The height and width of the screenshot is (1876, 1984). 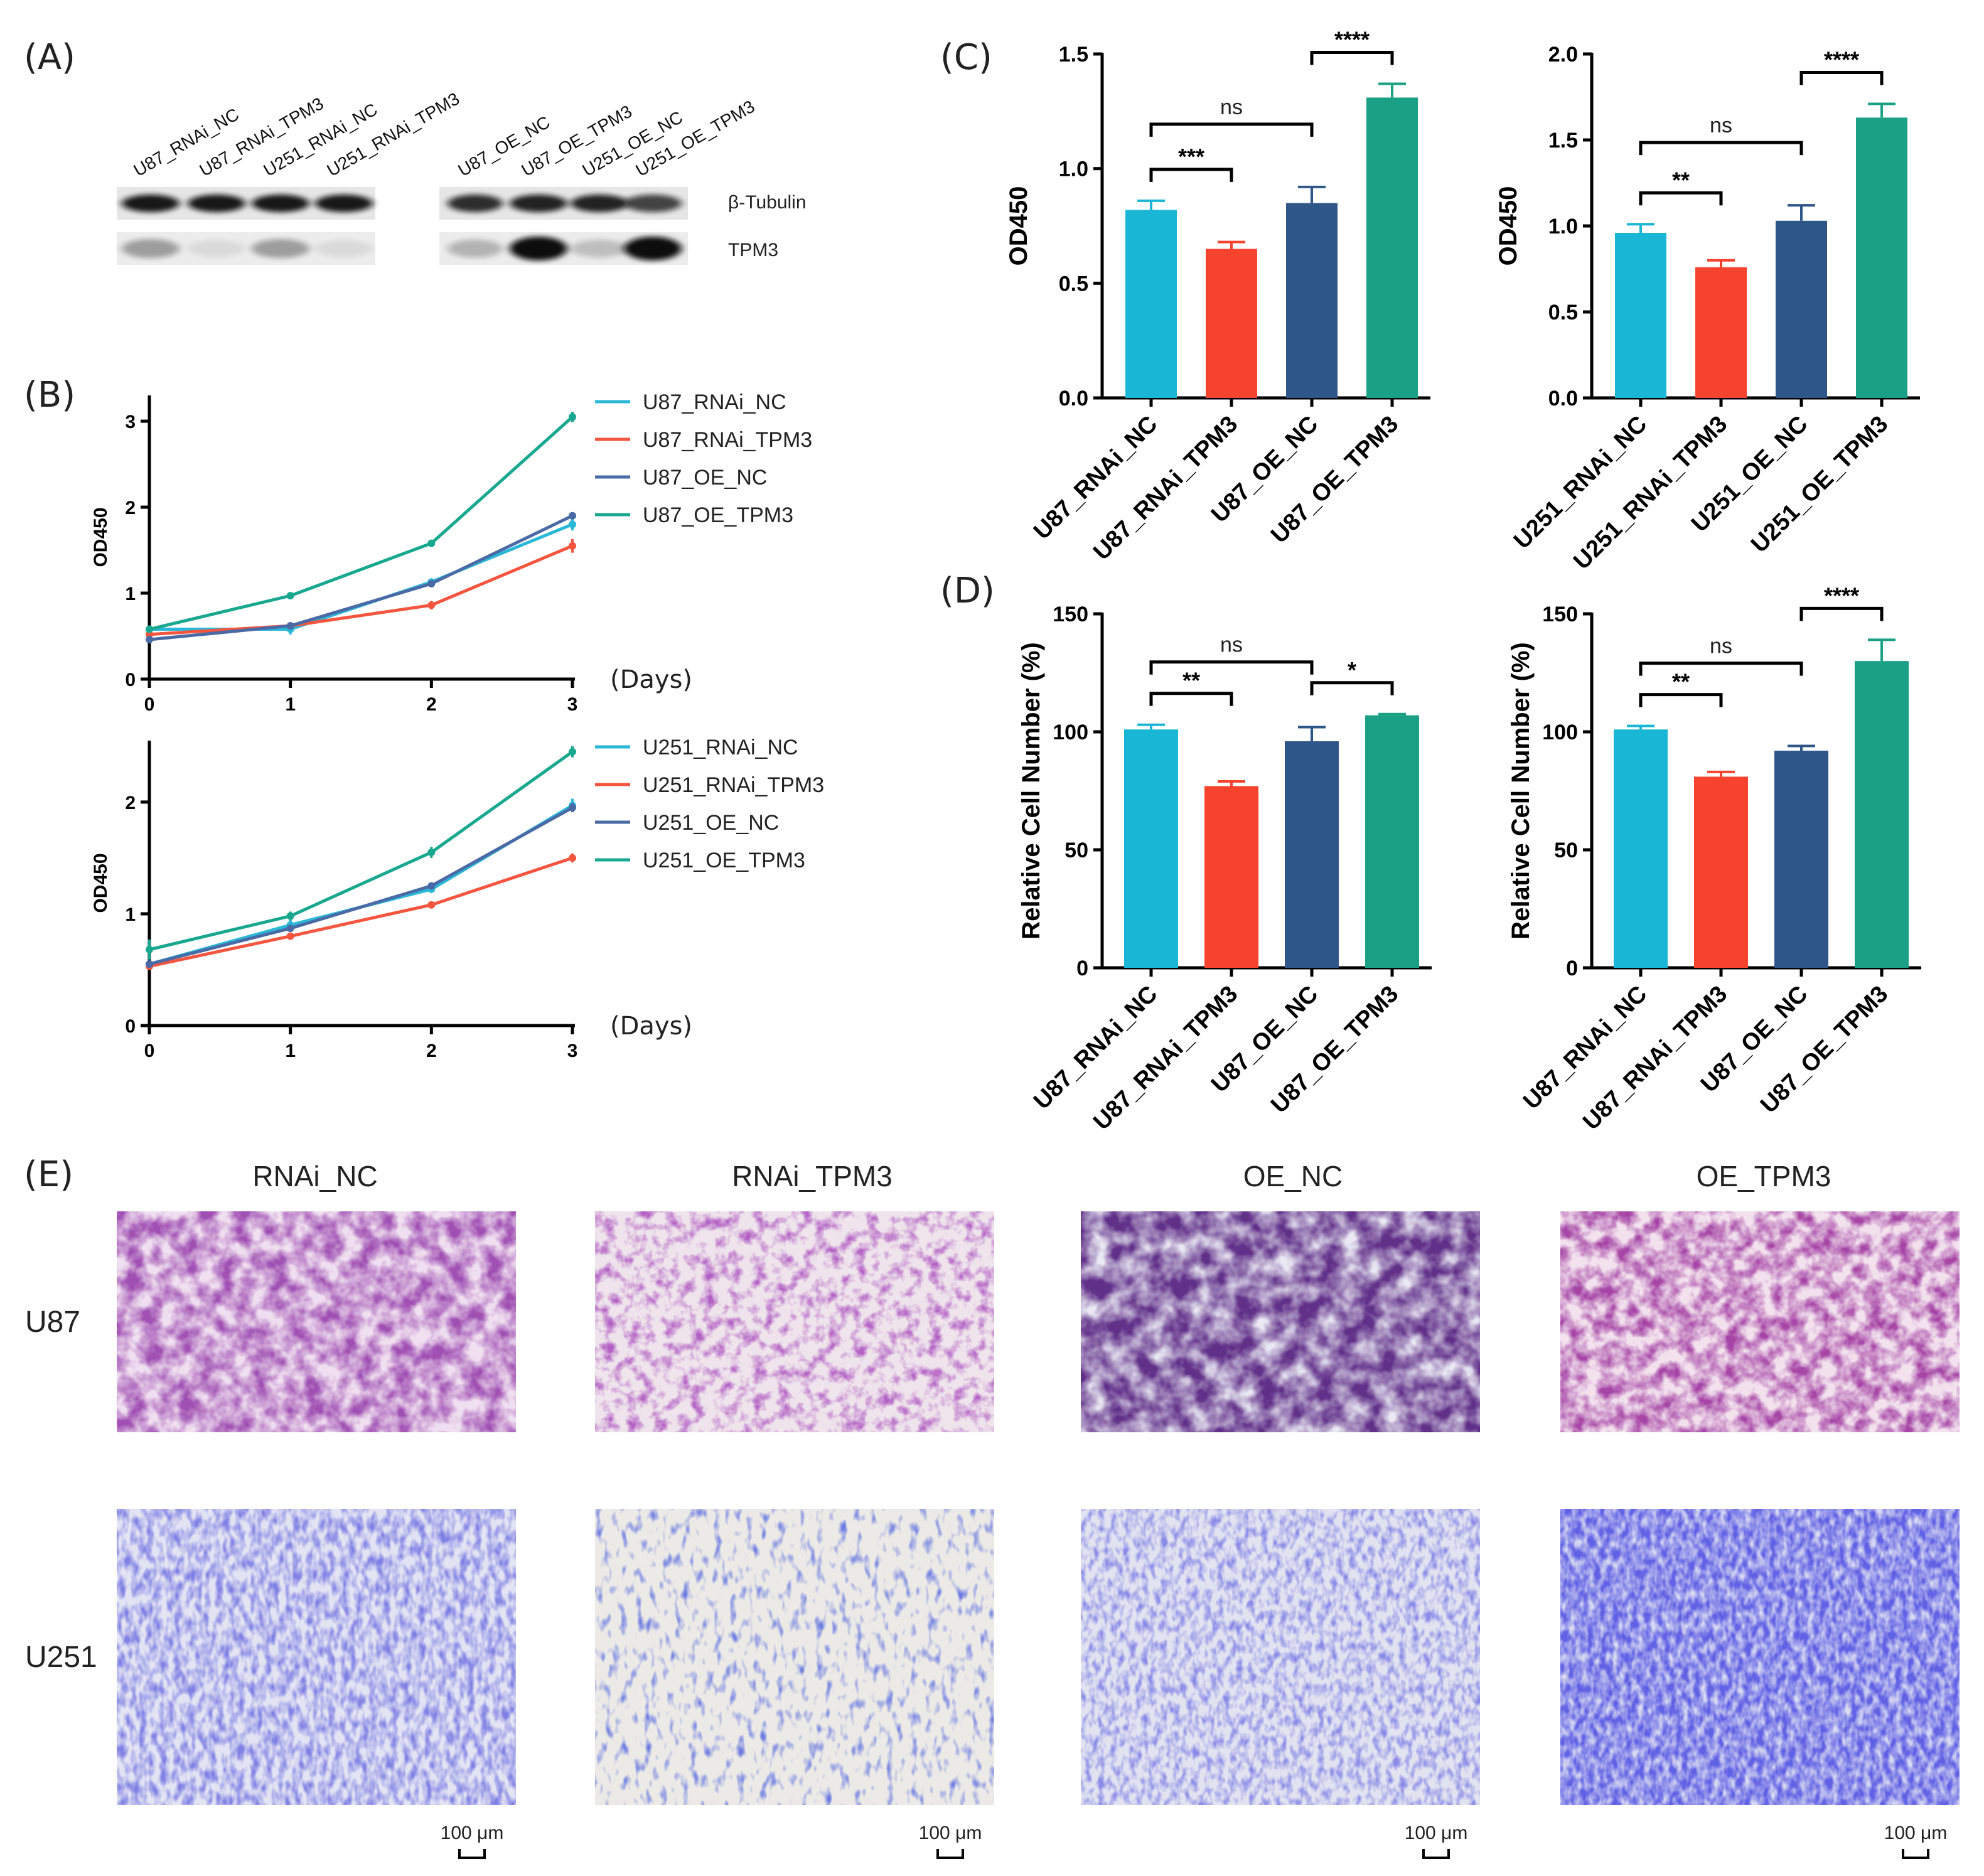 I want to click on legend-label: U251_OE_TPM3, so click(x=724, y=861).